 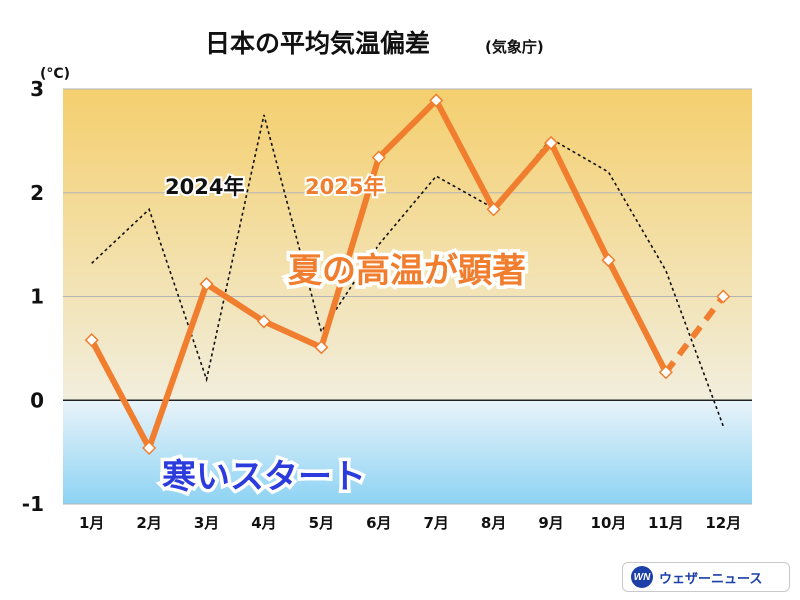 I want to click on annotation-summer-heat: 夏の高温が顕著, so click(x=407, y=271).